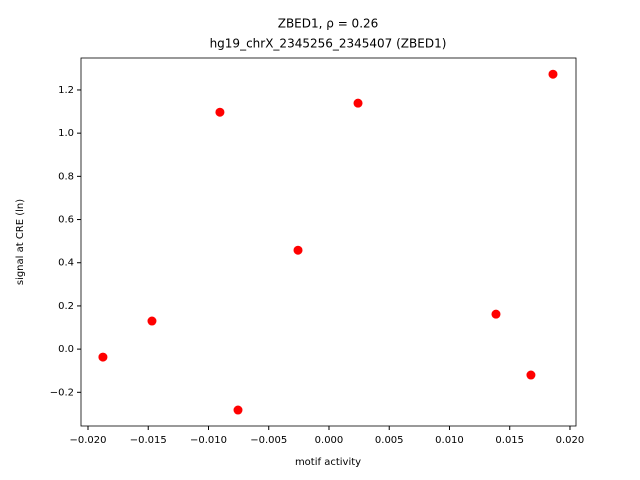  What do you see at coordinates (66, 220) in the screenshot?
I see `y-tick-label: 0.6` at bounding box center [66, 220].